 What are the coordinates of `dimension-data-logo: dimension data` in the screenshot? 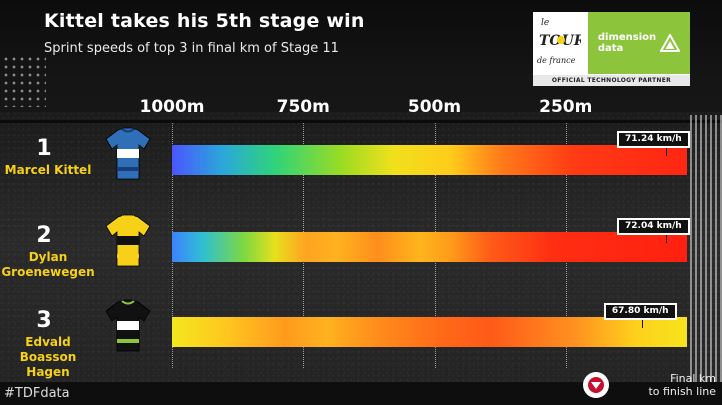 It's located at (639, 43).